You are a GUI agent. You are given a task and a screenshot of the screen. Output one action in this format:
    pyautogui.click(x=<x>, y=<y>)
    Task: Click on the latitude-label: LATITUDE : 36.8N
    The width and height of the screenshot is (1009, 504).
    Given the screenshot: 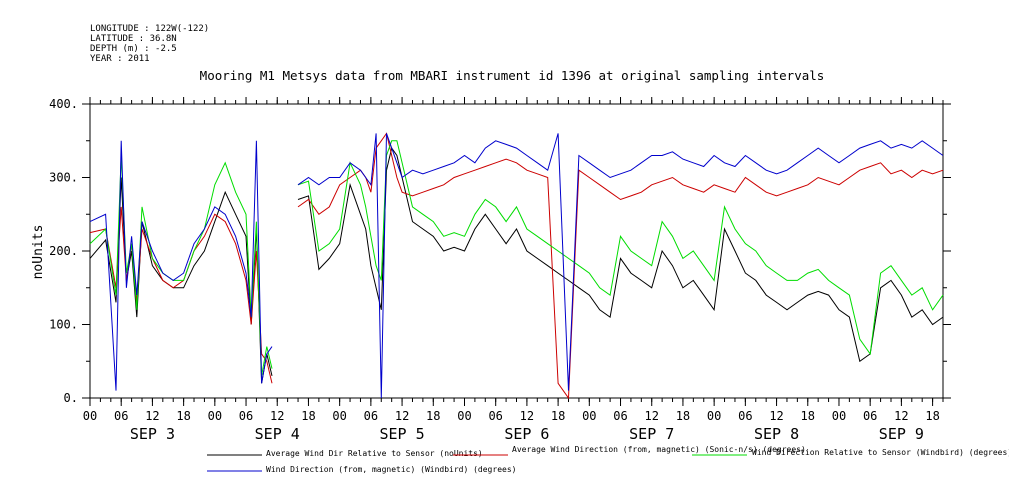 What is the action you would take?
    pyautogui.click(x=133, y=39)
    